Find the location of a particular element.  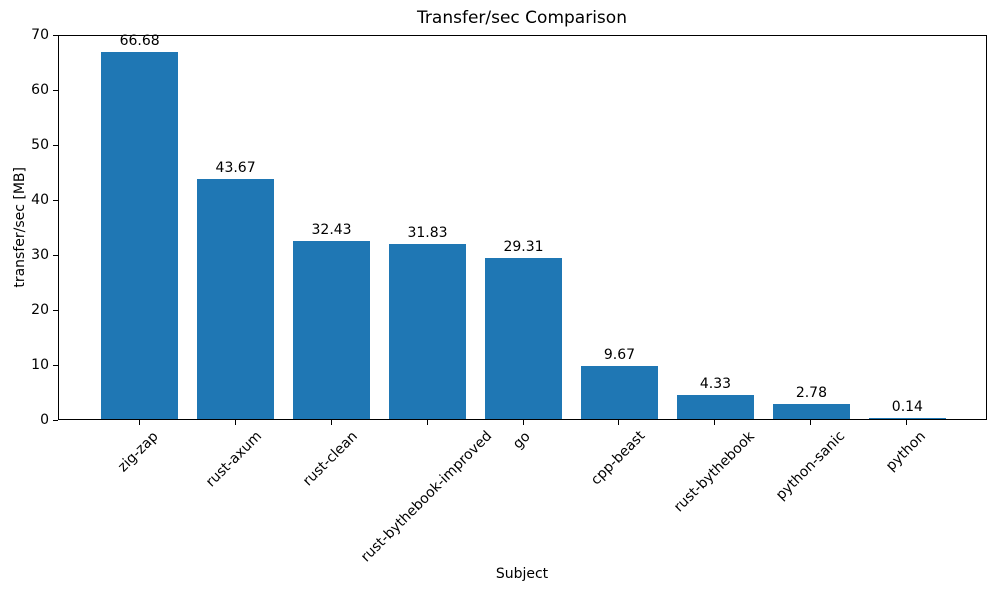

y-axis-label: transfer/sec [MB] is located at coordinates (20, 227).